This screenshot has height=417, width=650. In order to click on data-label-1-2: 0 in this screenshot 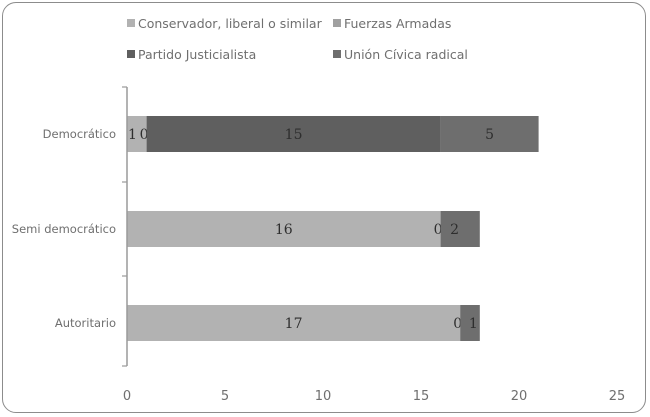, I will do `click(144, 135)`.